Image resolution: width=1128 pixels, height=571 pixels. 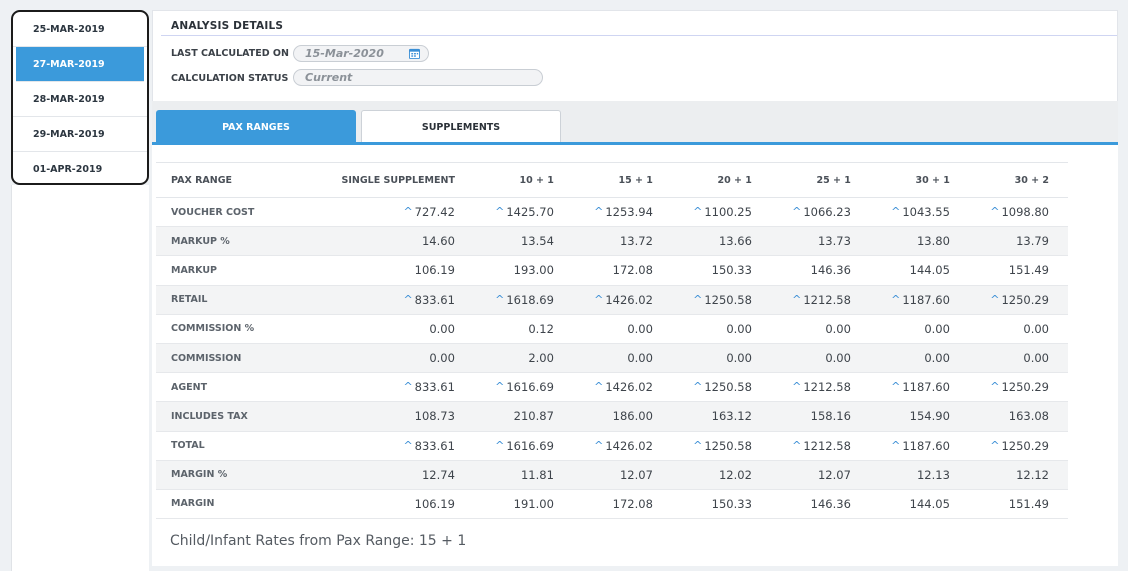 What do you see at coordinates (622, 212) in the screenshot?
I see `table-cell: ^ 1253.94` at bounding box center [622, 212].